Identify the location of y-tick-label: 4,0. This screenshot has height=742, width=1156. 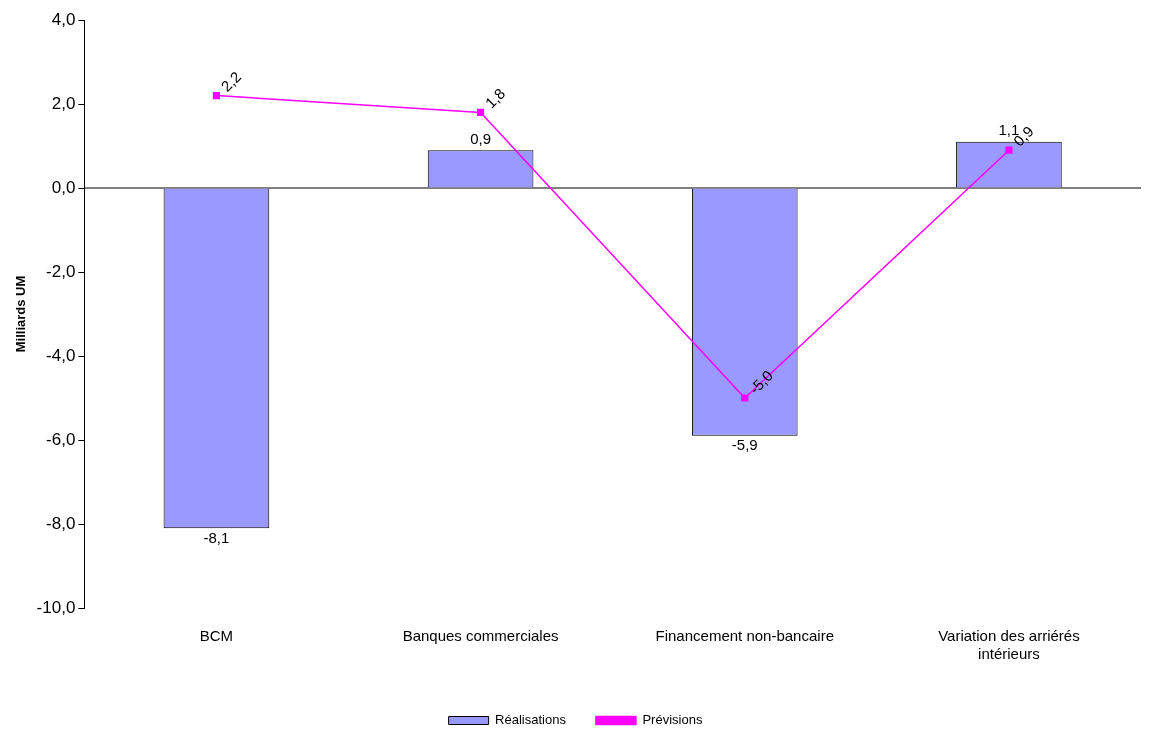
(63, 19).